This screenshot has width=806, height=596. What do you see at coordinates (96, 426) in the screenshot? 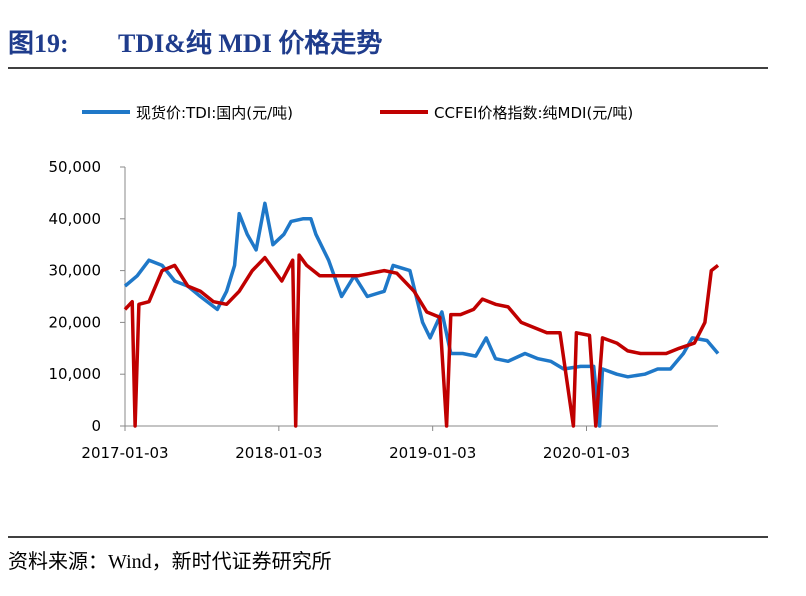
I see `y-tick-label: 0` at bounding box center [96, 426].